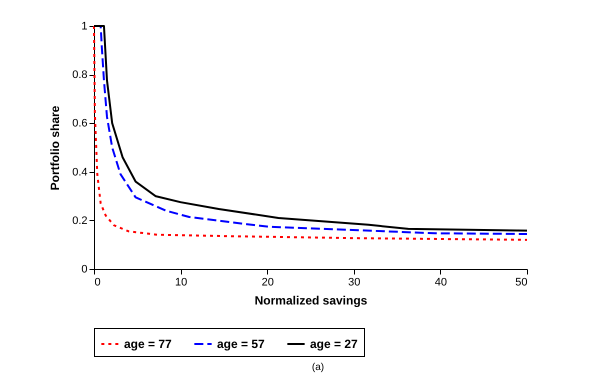 This screenshot has width=600, height=391. What do you see at coordinates (97, 282) in the screenshot?
I see `x-tick-label: 0` at bounding box center [97, 282].